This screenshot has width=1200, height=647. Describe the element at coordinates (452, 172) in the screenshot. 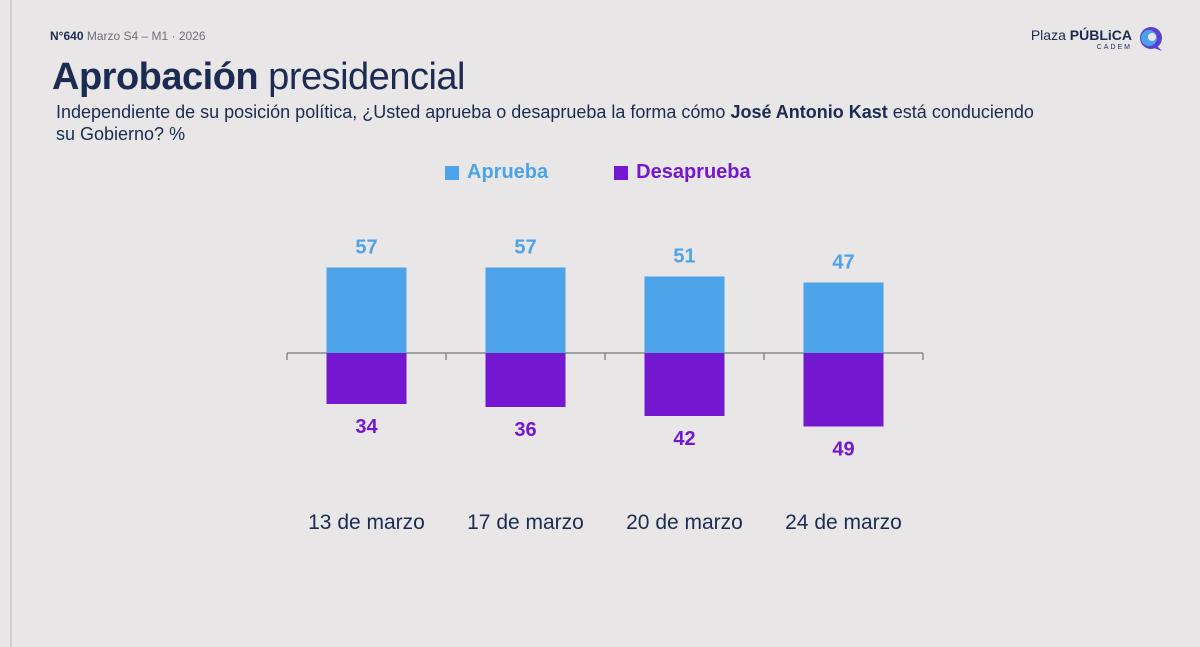

I see `legend-swatch-approve` at that location.